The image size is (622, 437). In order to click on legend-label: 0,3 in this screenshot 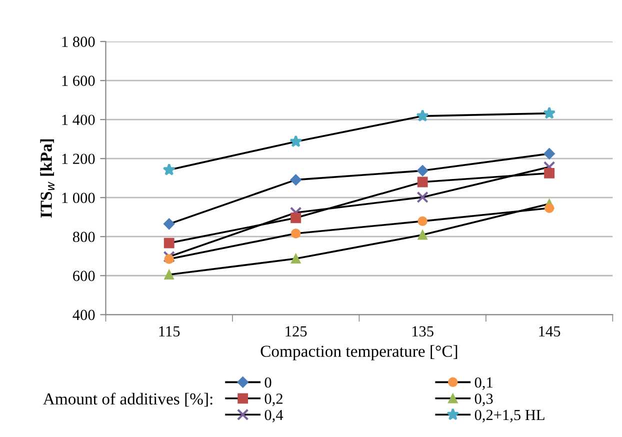, I will do `click(483, 400)`.